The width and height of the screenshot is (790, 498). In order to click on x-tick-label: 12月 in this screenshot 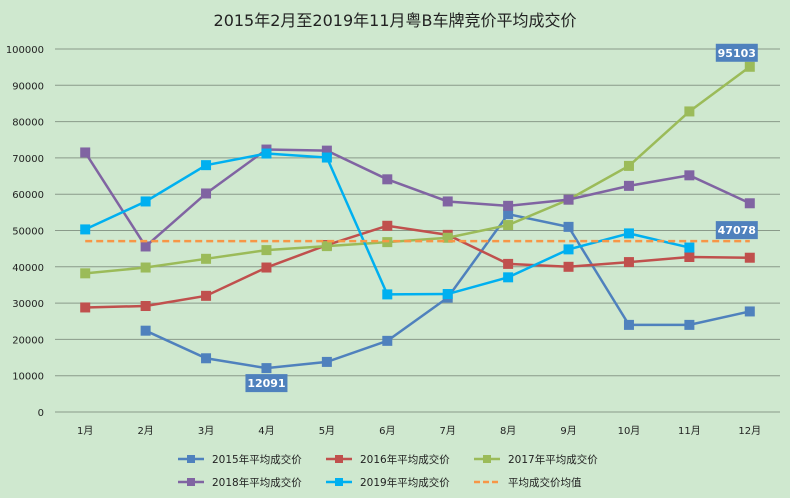, I will do `click(749, 431)`.